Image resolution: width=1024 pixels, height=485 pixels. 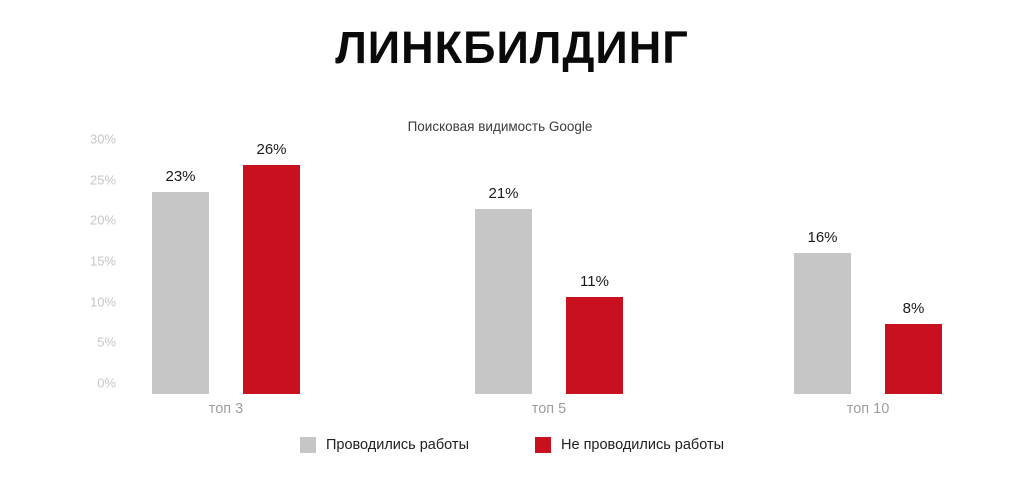 I want to click on legend-label: Не проводились работы, so click(x=643, y=445).